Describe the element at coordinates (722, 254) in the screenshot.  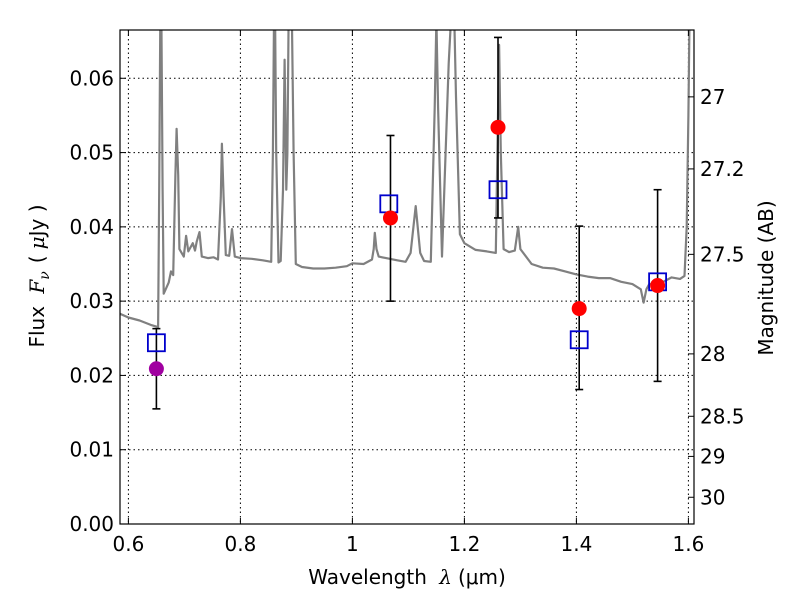
I see `right-tick-label: 27.5` at that location.